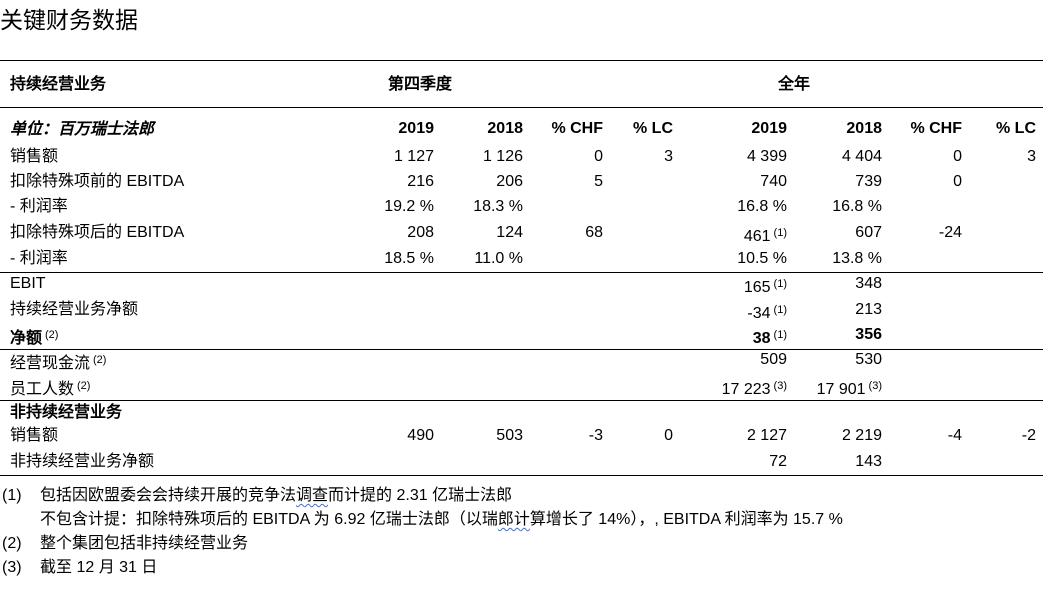 The width and height of the screenshot is (1054, 590). Describe the element at coordinates (98, 568) in the screenshot. I see `footnote-text: 截至 12 月 31 日` at that location.